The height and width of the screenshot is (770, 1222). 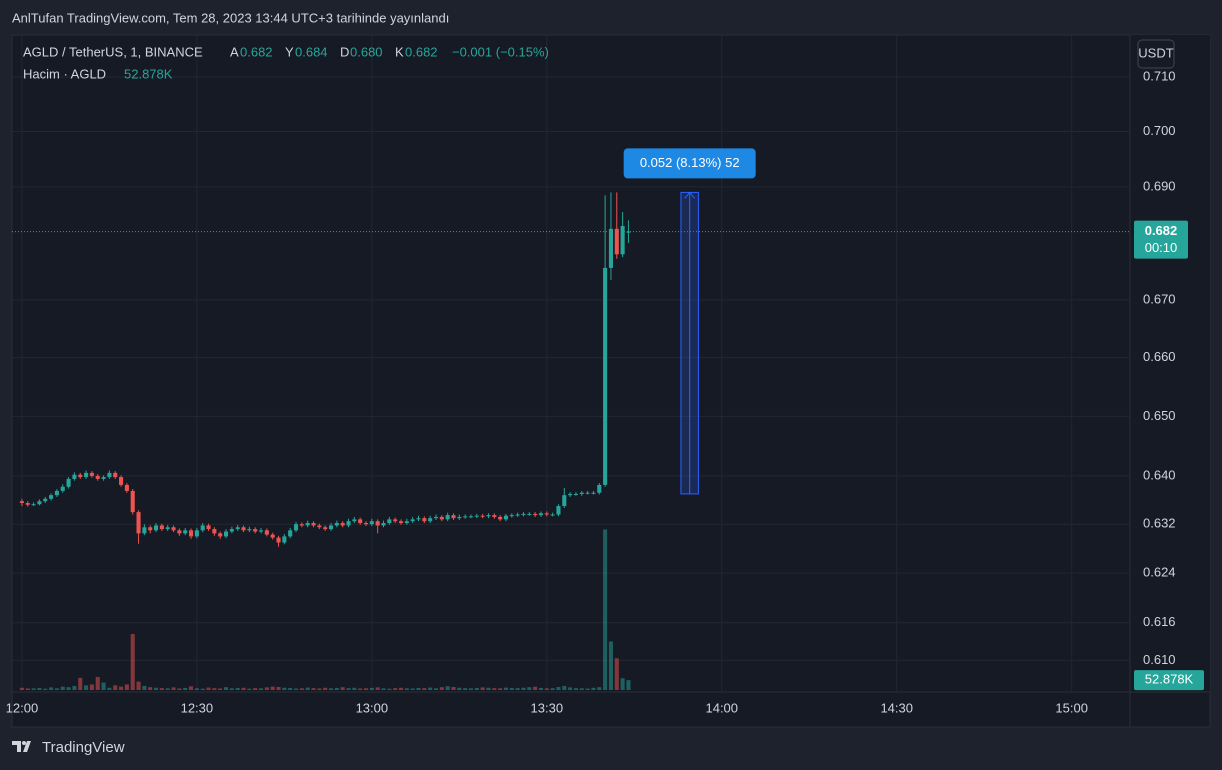 What do you see at coordinates (21, 746) in the screenshot?
I see `brand-logo` at bounding box center [21, 746].